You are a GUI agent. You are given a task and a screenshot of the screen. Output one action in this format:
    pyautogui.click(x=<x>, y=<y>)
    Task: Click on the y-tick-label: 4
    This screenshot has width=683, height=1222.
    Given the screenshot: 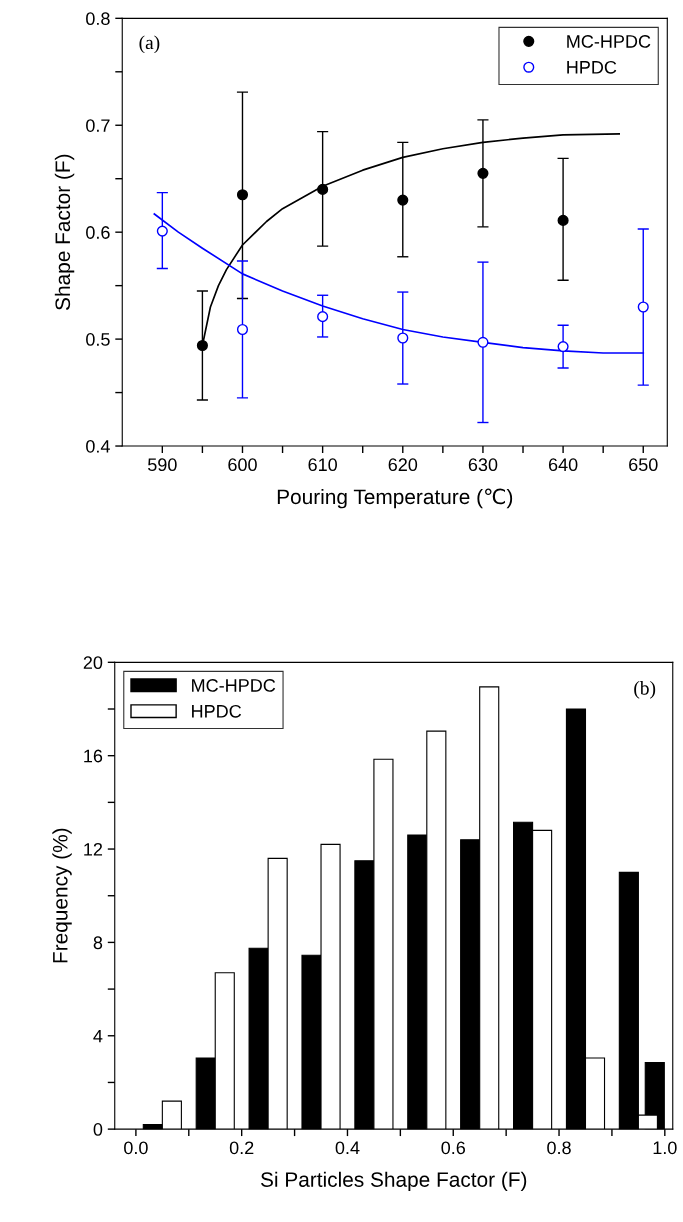 What is the action you would take?
    pyautogui.click(x=98, y=1036)
    